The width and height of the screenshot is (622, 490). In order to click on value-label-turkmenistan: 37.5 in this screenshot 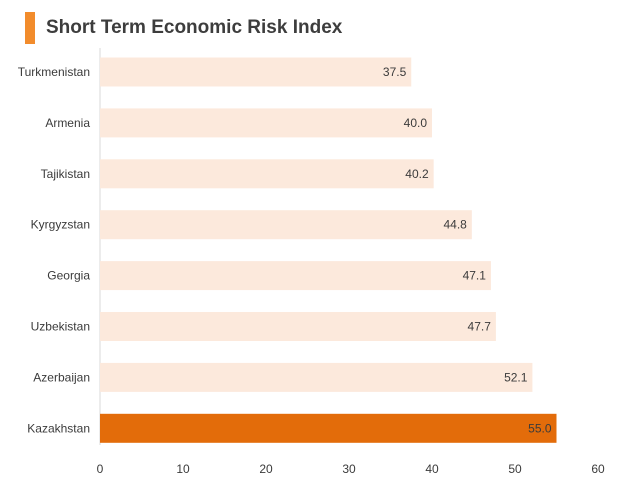, I will do `click(395, 72)`.